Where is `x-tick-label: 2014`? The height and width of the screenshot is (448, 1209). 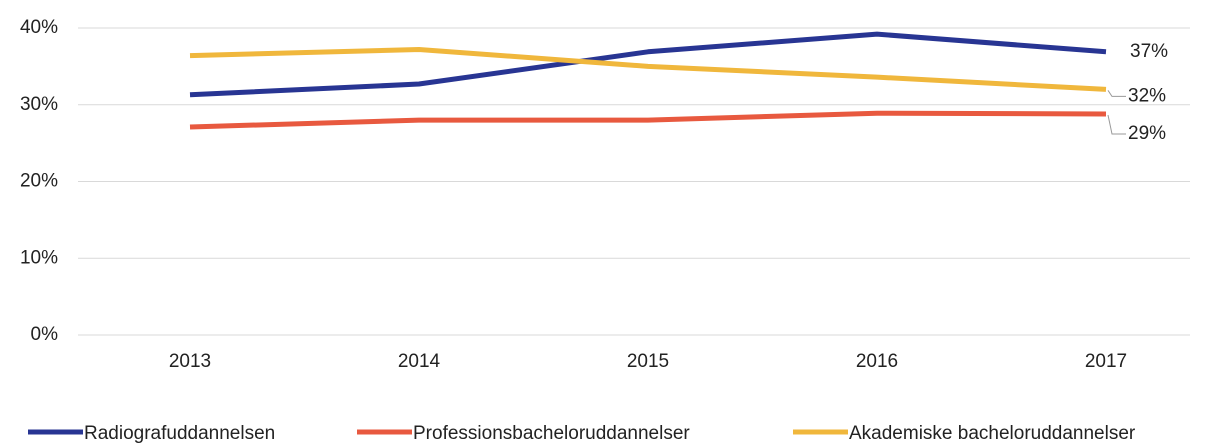
x-tick-label: 2014 is located at coordinates (419, 361).